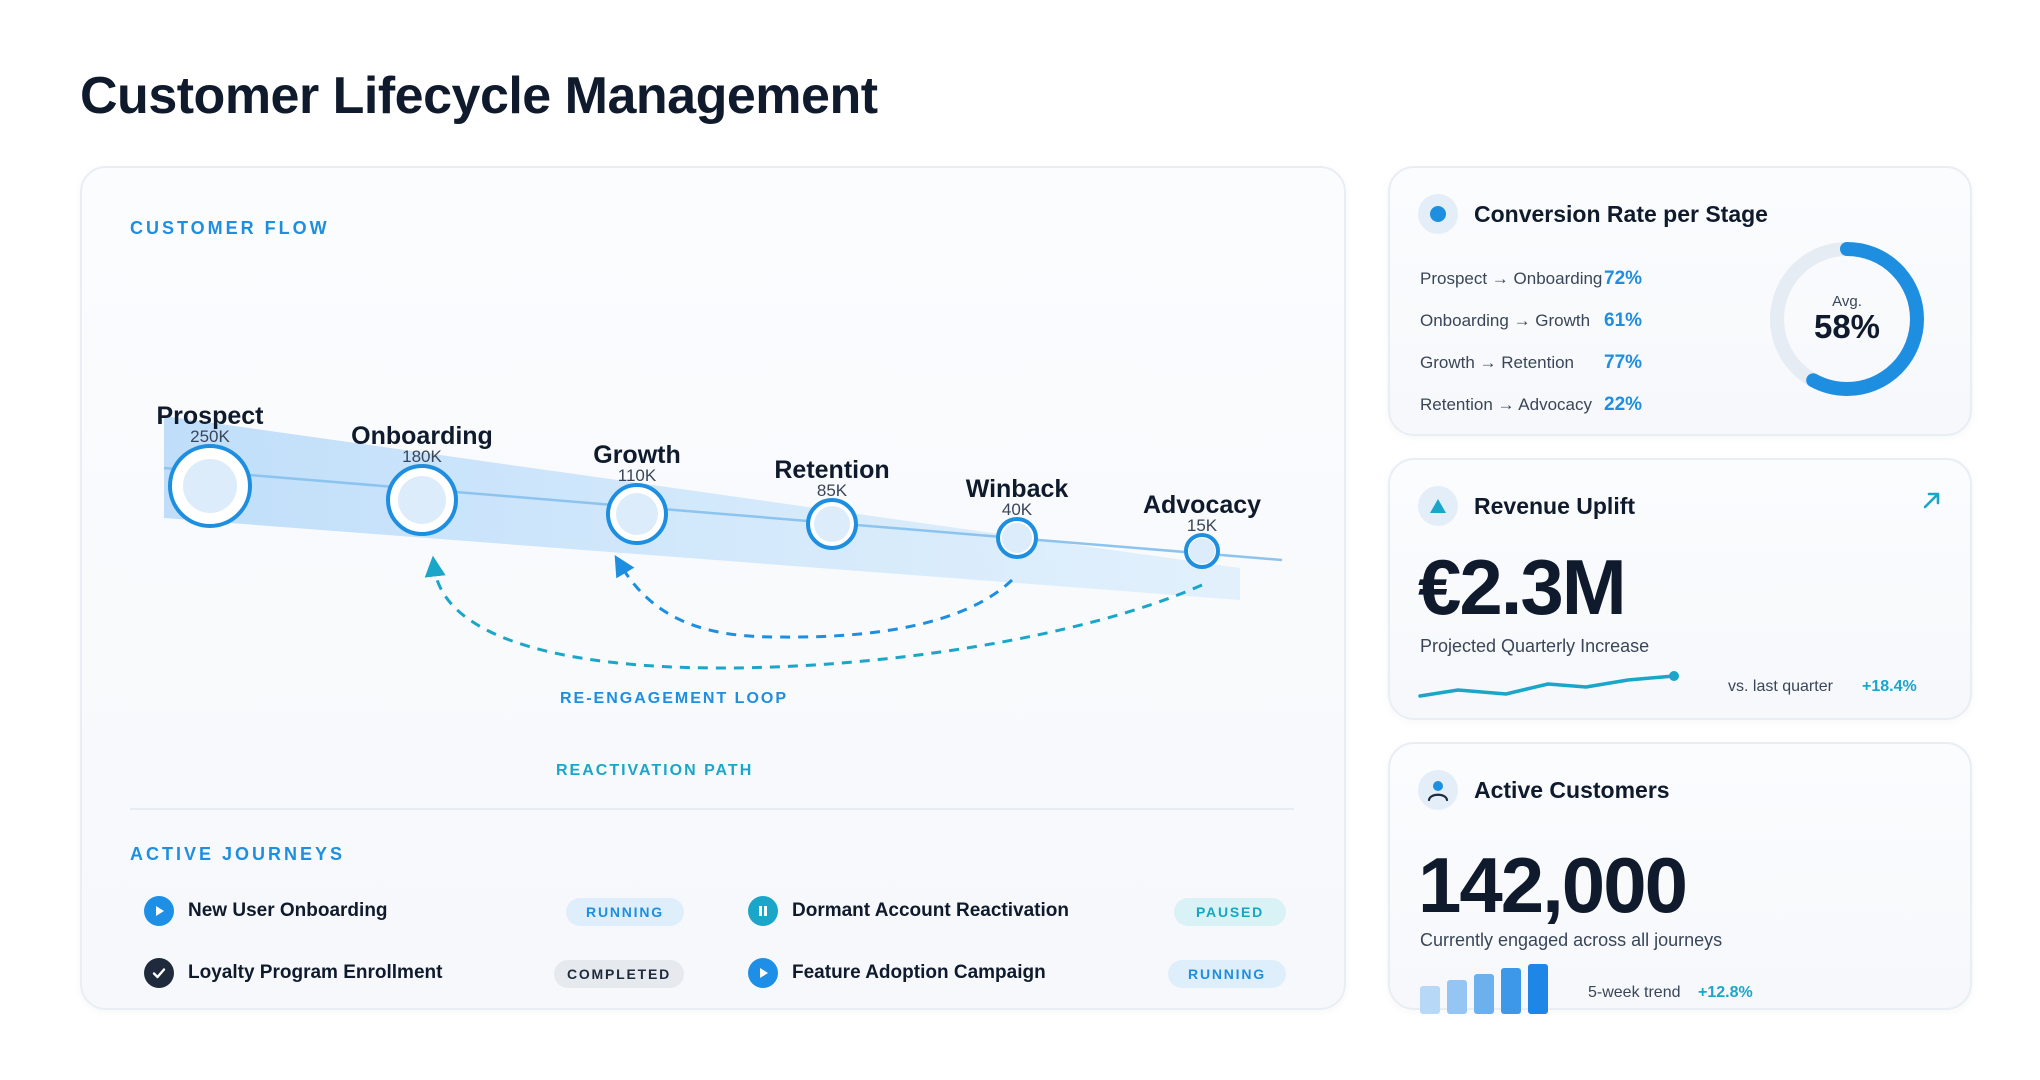  What do you see at coordinates (1438, 506) in the screenshot?
I see `triangle-up-icon` at bounding box center [1438, 506].